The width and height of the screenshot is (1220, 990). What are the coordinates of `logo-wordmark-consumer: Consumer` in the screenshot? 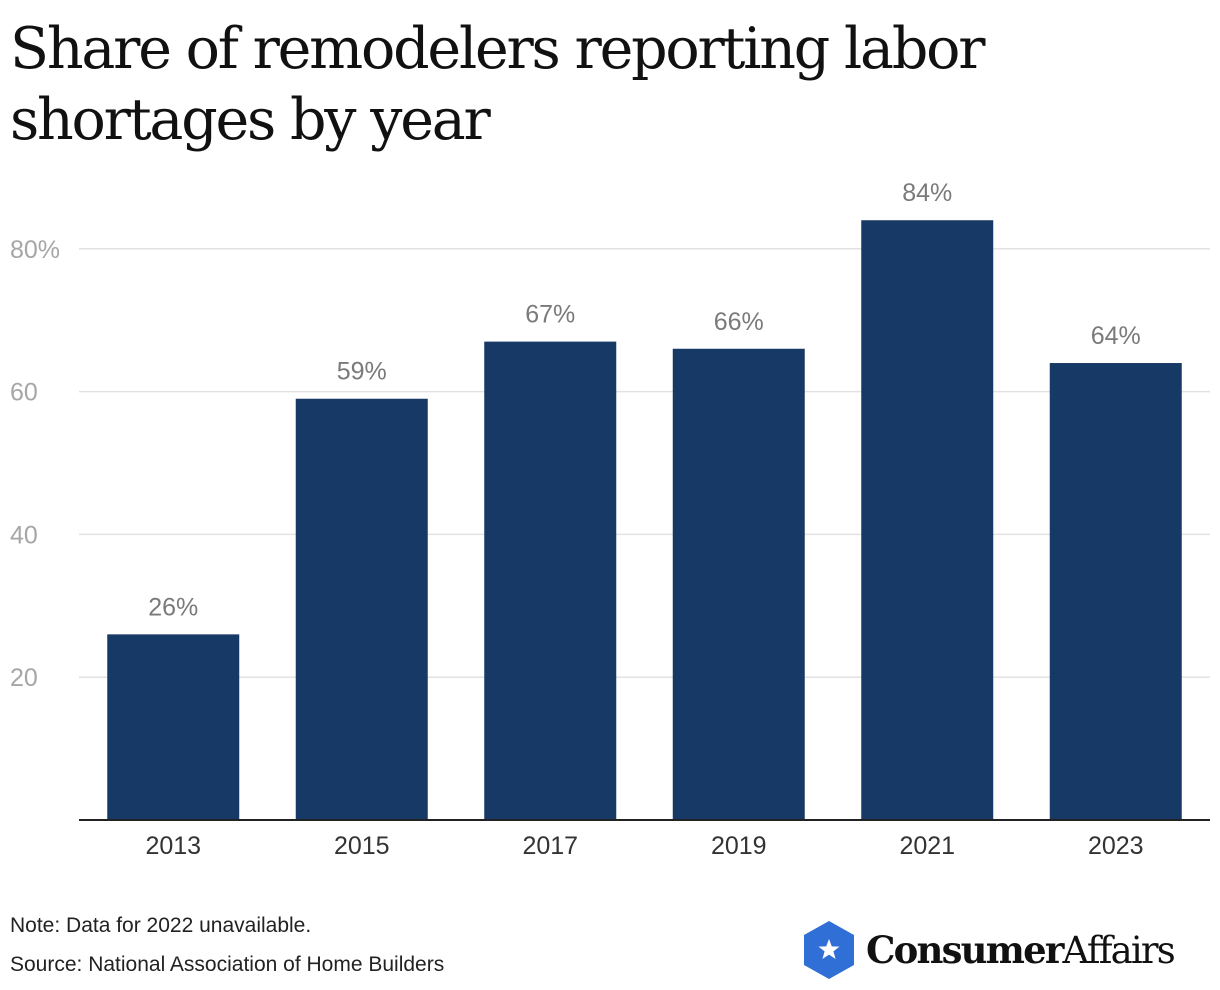 It's located at (965, 950).